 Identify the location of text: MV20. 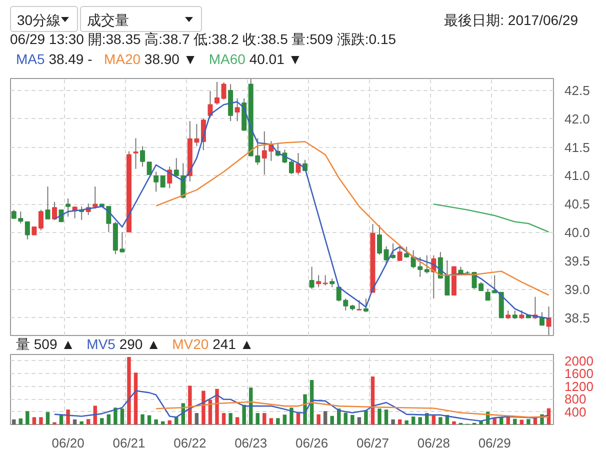
(190, 344).